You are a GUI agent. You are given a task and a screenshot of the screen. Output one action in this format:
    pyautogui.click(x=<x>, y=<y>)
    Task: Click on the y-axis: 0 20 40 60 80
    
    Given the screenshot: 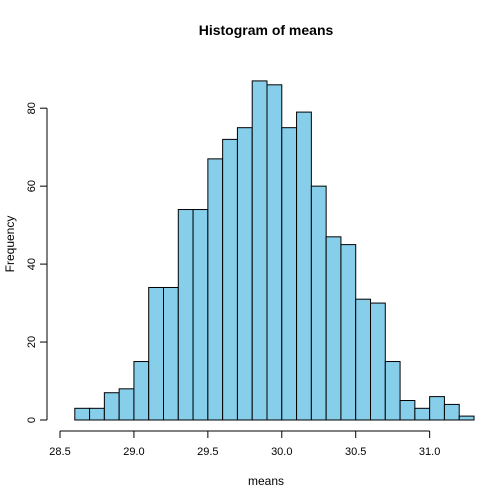 What is the action you would take?
    pyautogui.click(x=37, y=262)
    